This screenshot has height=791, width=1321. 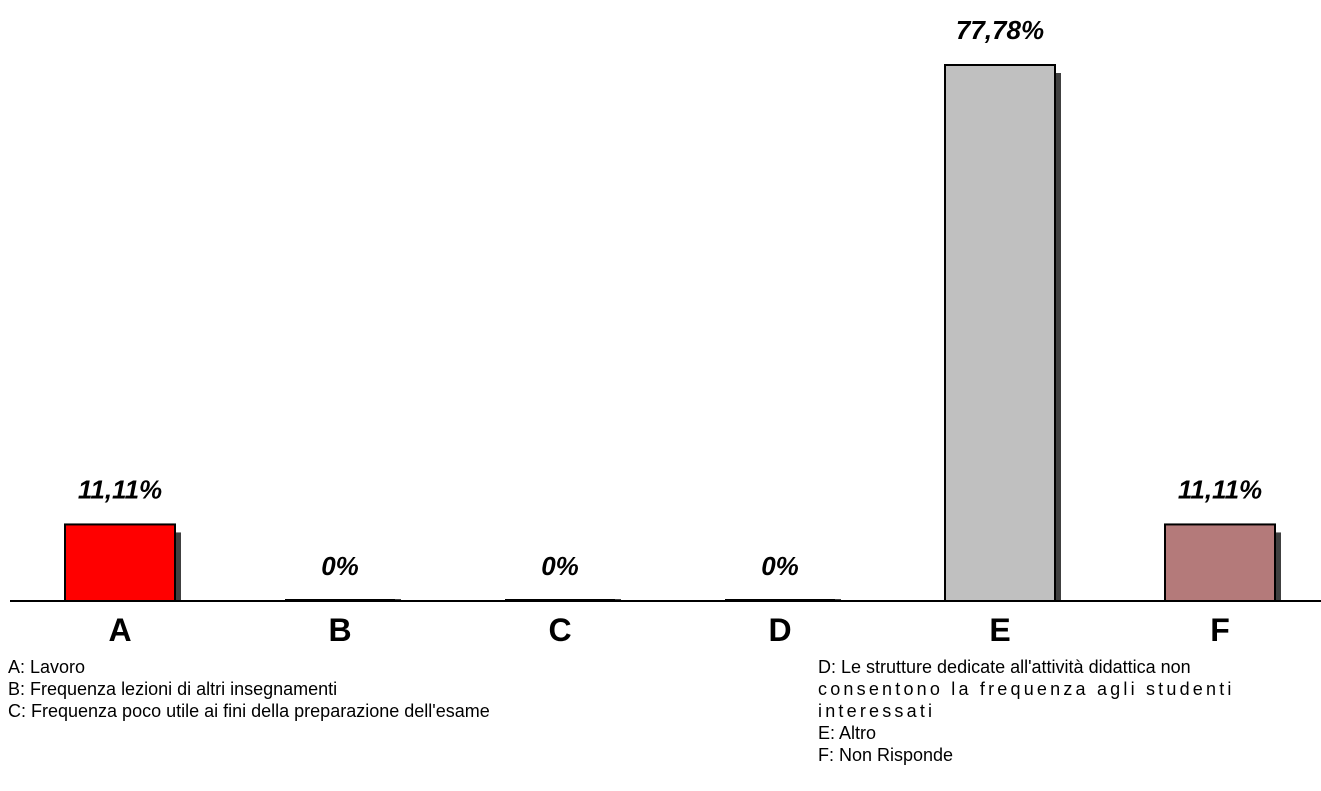 I want to click on category-label-b: B, so click(x=339, y=630).